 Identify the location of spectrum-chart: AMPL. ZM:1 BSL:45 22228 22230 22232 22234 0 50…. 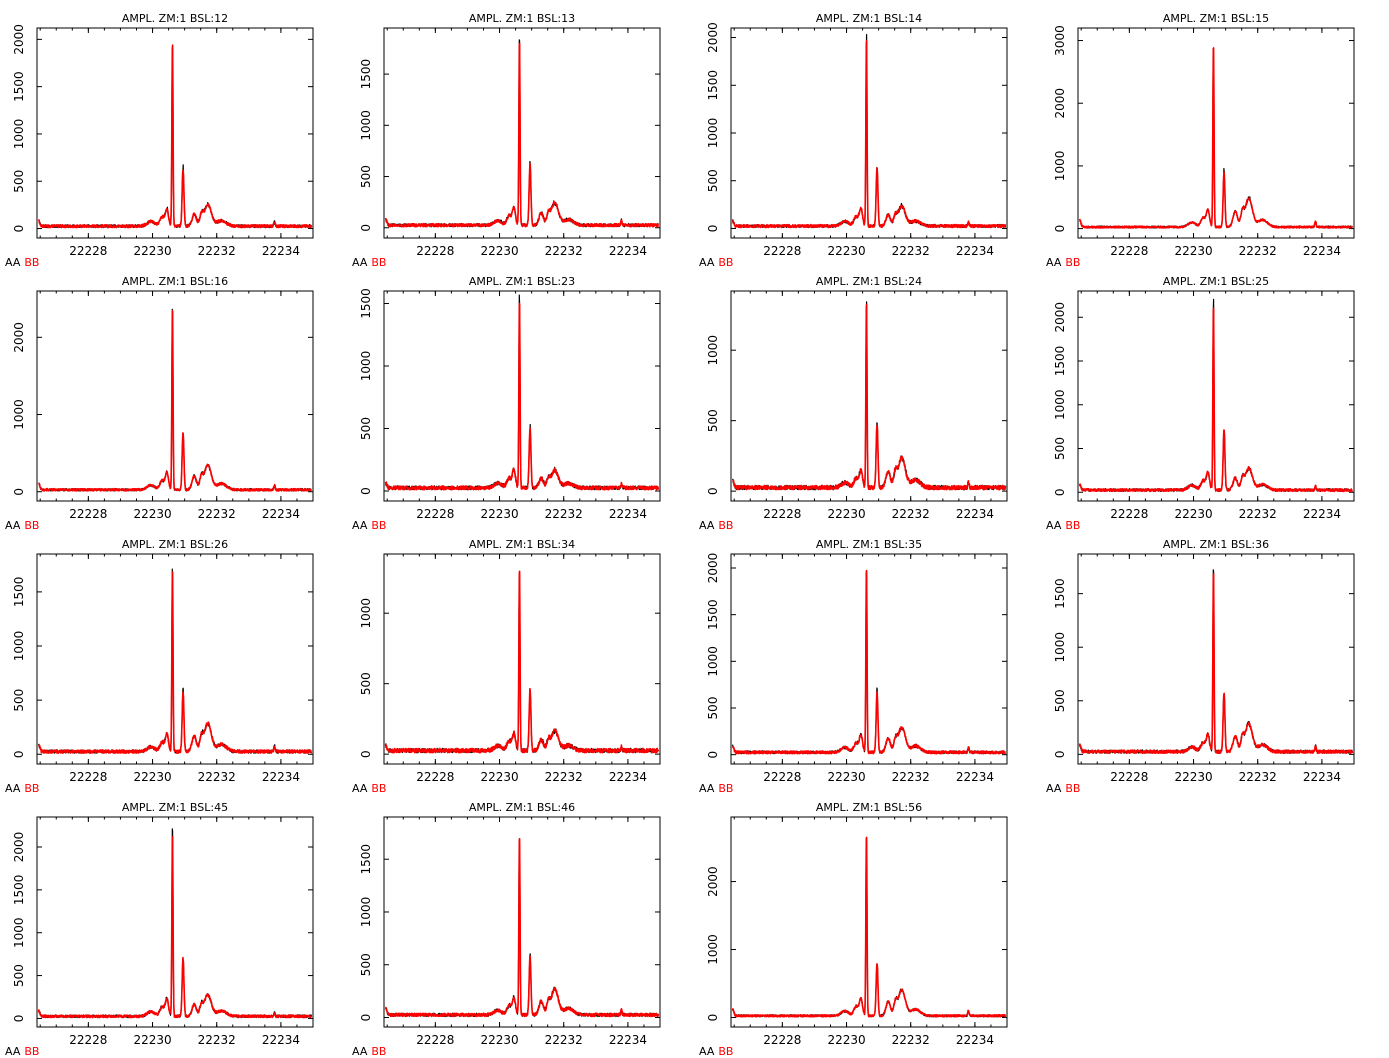
(159, 929).